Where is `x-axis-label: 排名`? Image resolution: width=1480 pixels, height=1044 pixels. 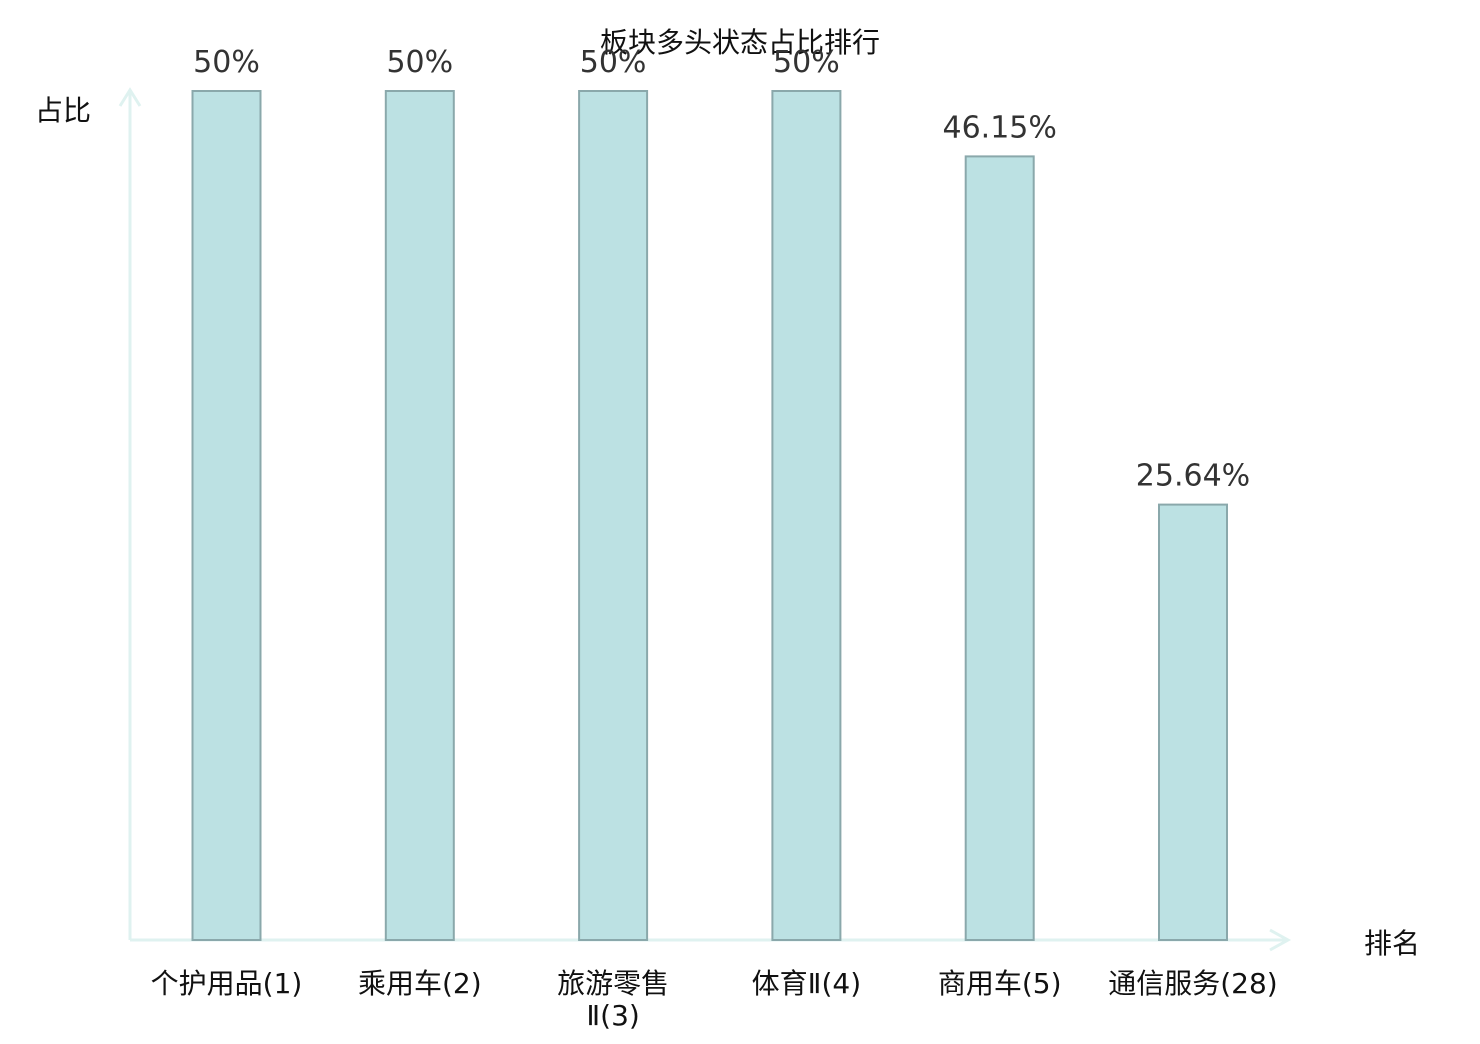
x-axis-label: 排名 is located at coordinates (1392, 943).